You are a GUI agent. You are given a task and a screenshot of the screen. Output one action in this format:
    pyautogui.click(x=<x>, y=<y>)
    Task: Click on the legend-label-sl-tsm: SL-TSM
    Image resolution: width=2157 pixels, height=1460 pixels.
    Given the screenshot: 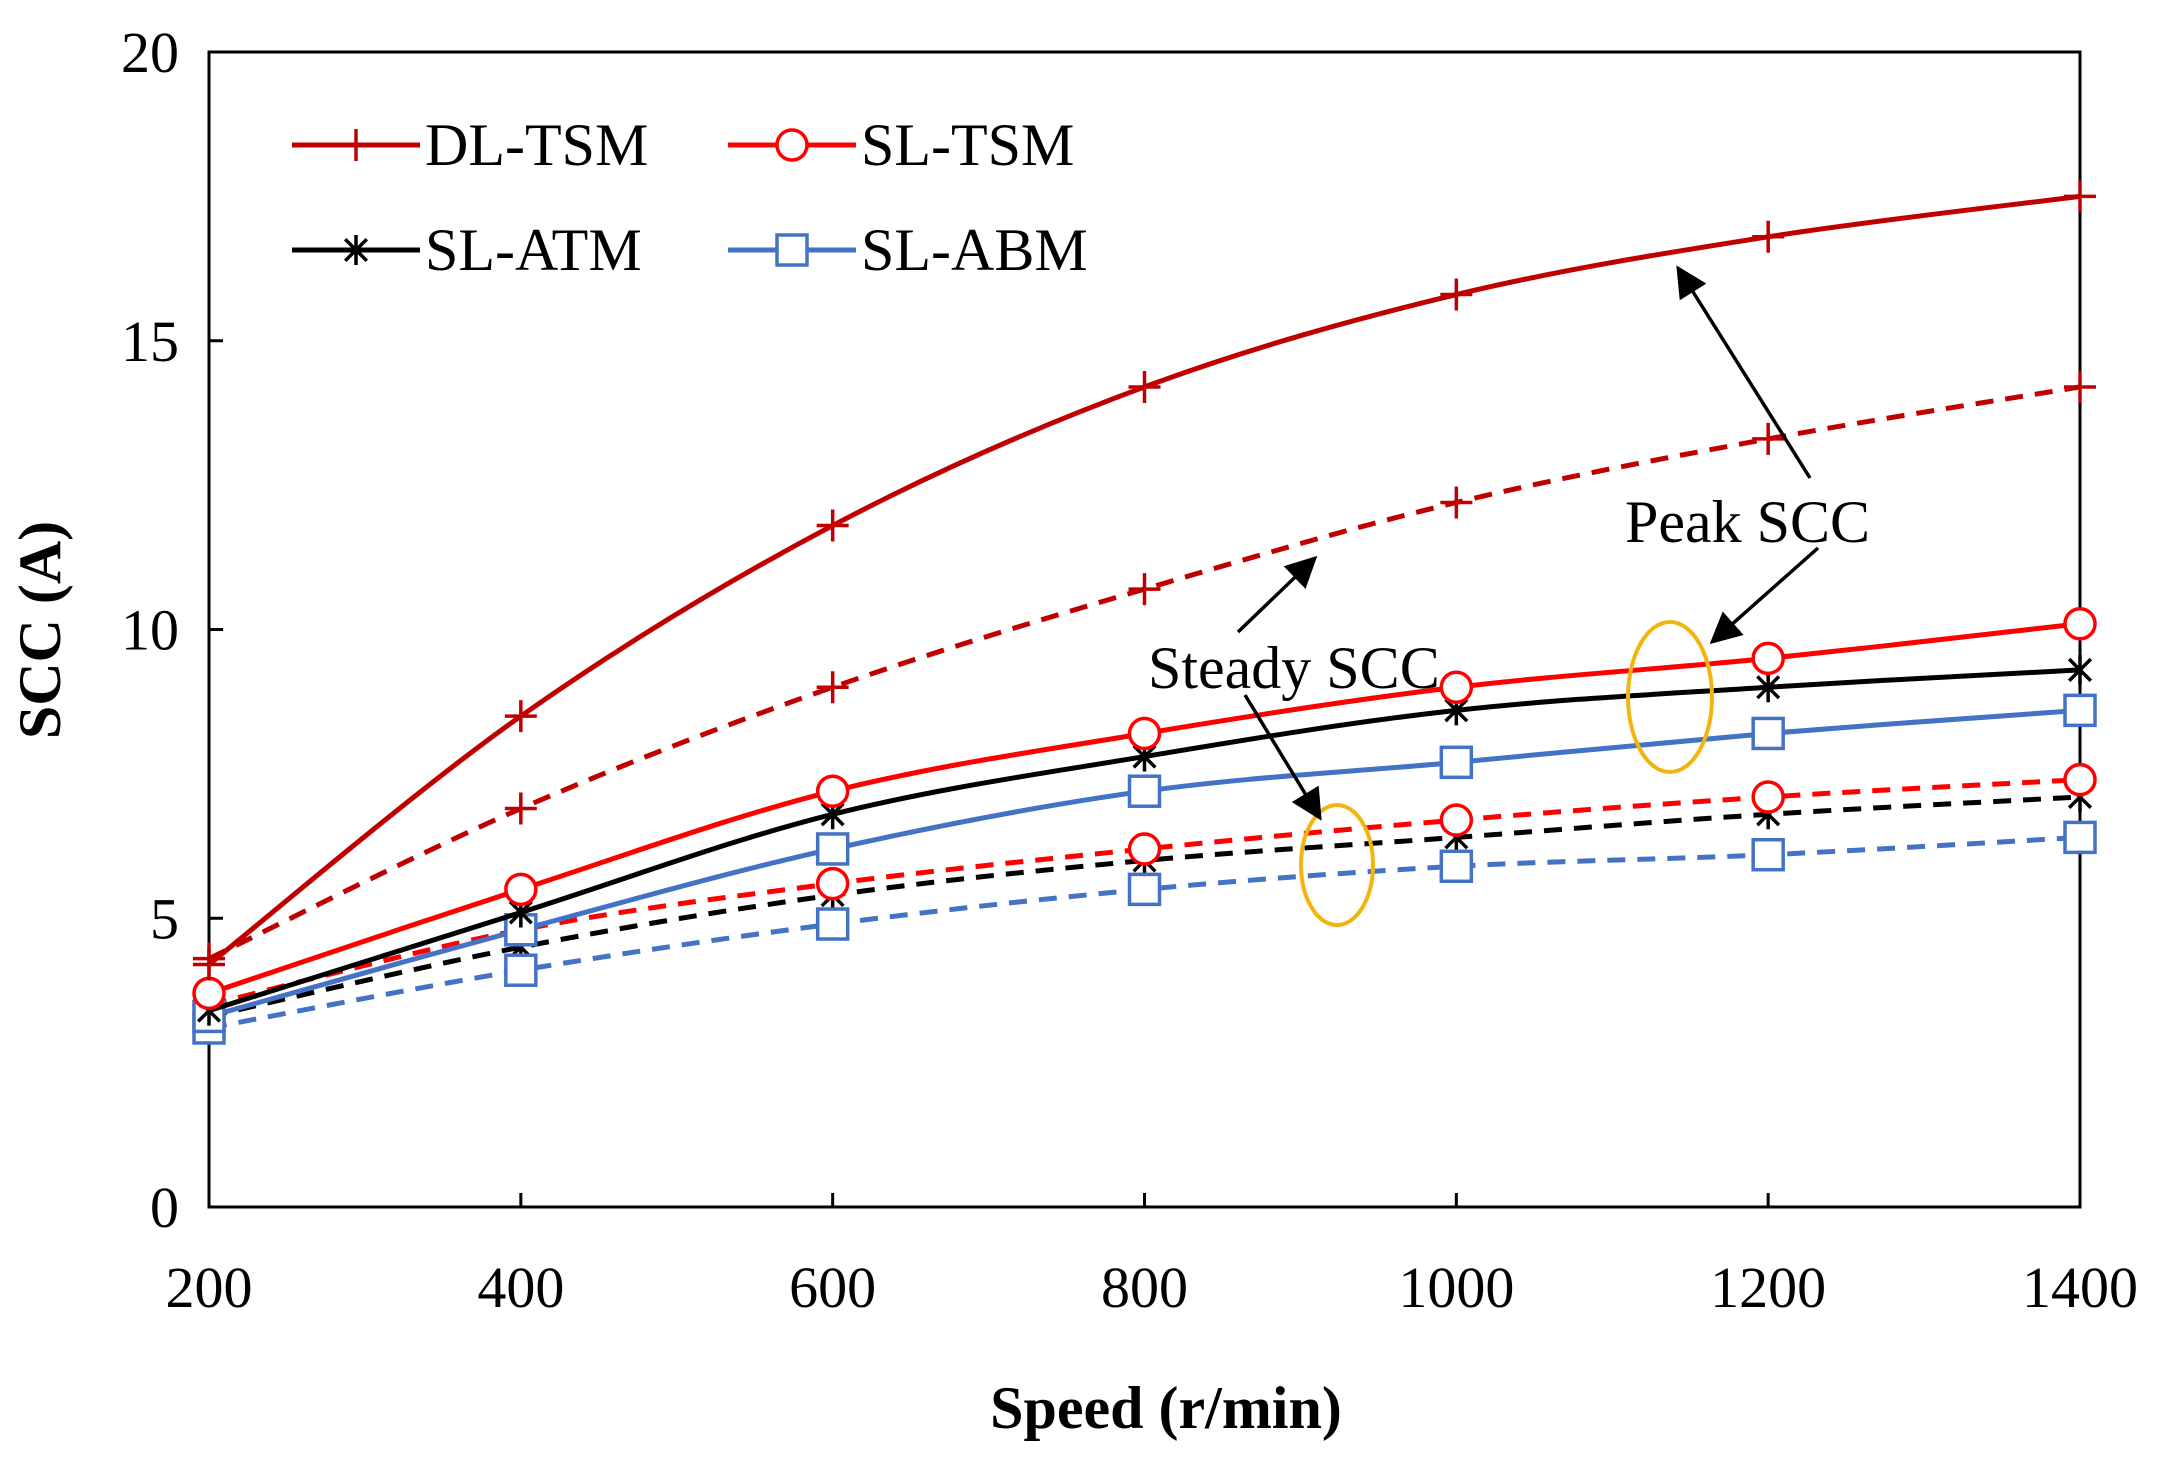 What is the action you would take?
    pyautogui.click(x=967, y=145)
    